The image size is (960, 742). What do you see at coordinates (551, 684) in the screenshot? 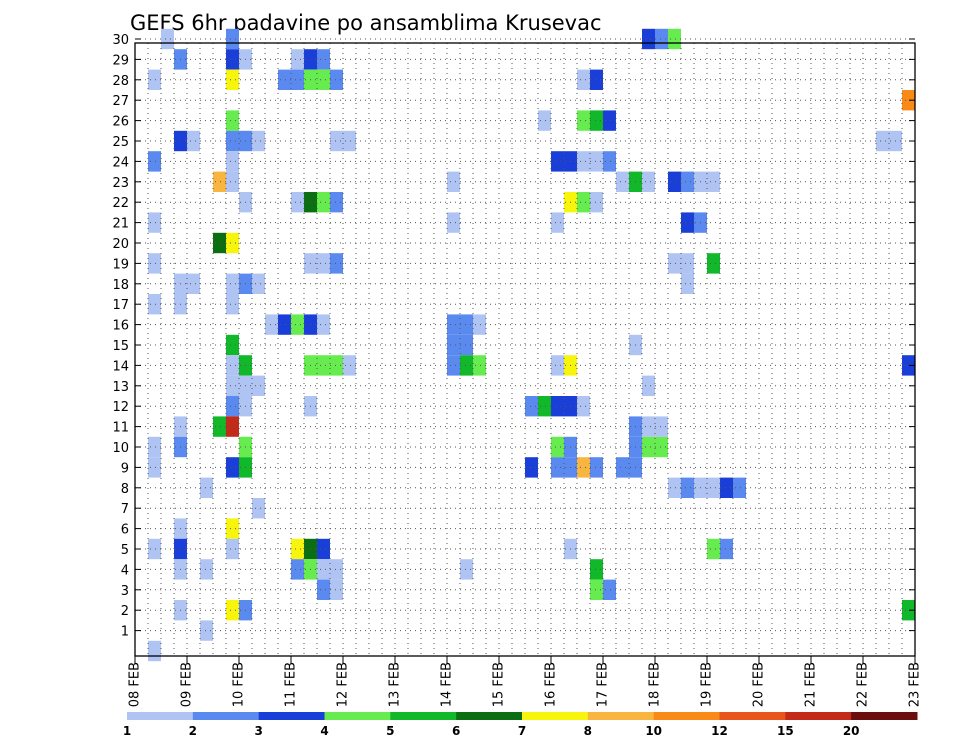
I see `x-tick-label: 16 FEB` at bounding box center [551, 684].